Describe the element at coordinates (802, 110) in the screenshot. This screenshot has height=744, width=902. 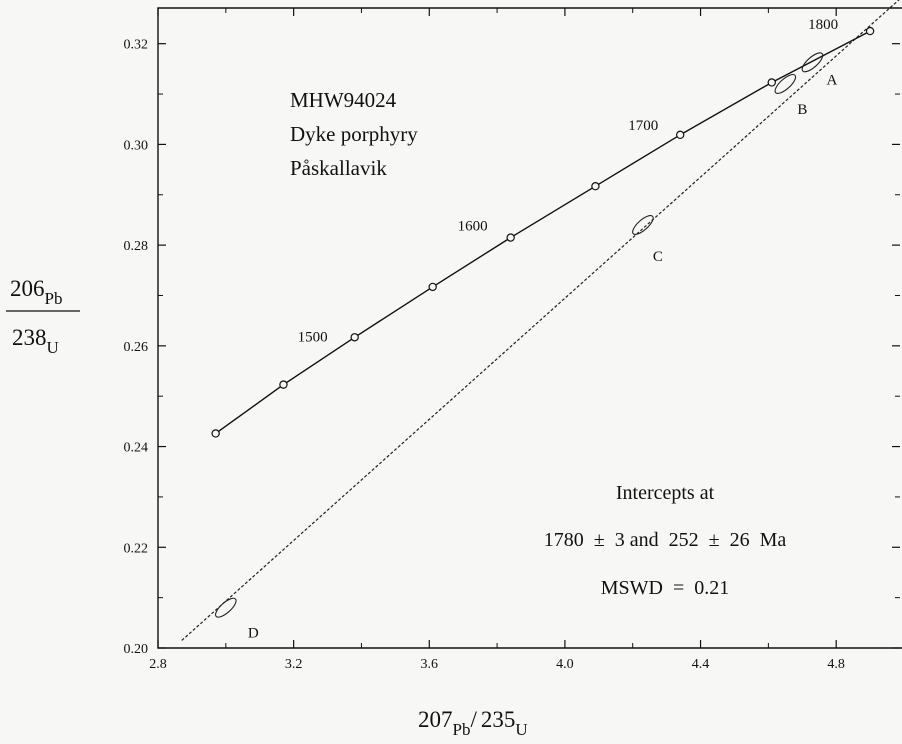
I see `analysis-label: B` at that location.